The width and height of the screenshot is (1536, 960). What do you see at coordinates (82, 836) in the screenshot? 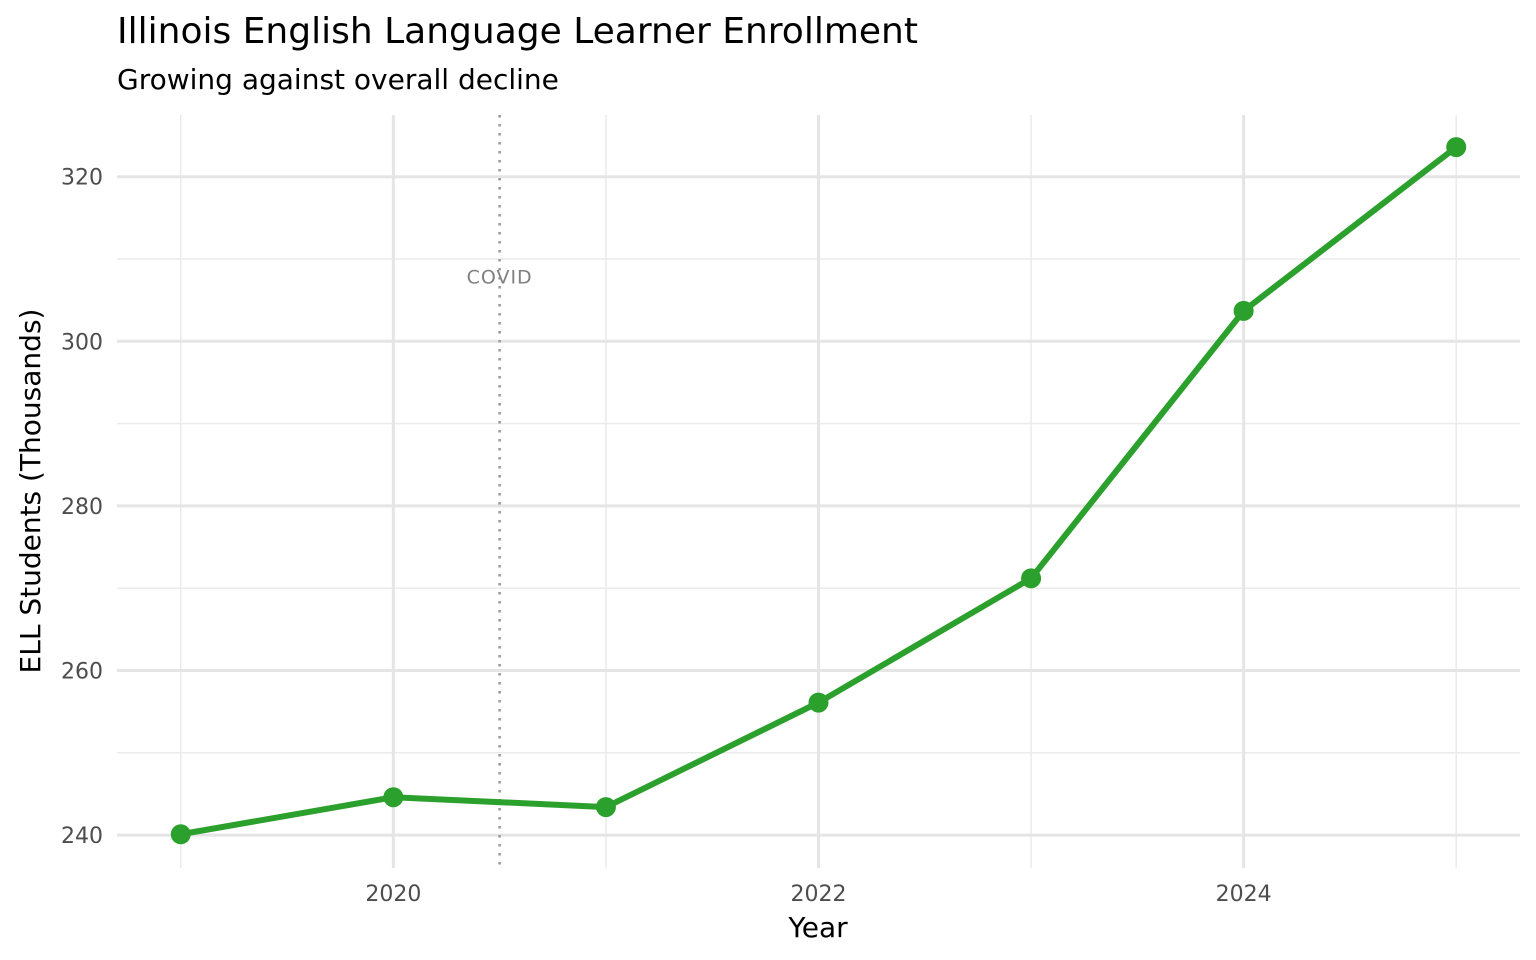
I see `y-tick-label: 240` at bounding box center [82, 836].